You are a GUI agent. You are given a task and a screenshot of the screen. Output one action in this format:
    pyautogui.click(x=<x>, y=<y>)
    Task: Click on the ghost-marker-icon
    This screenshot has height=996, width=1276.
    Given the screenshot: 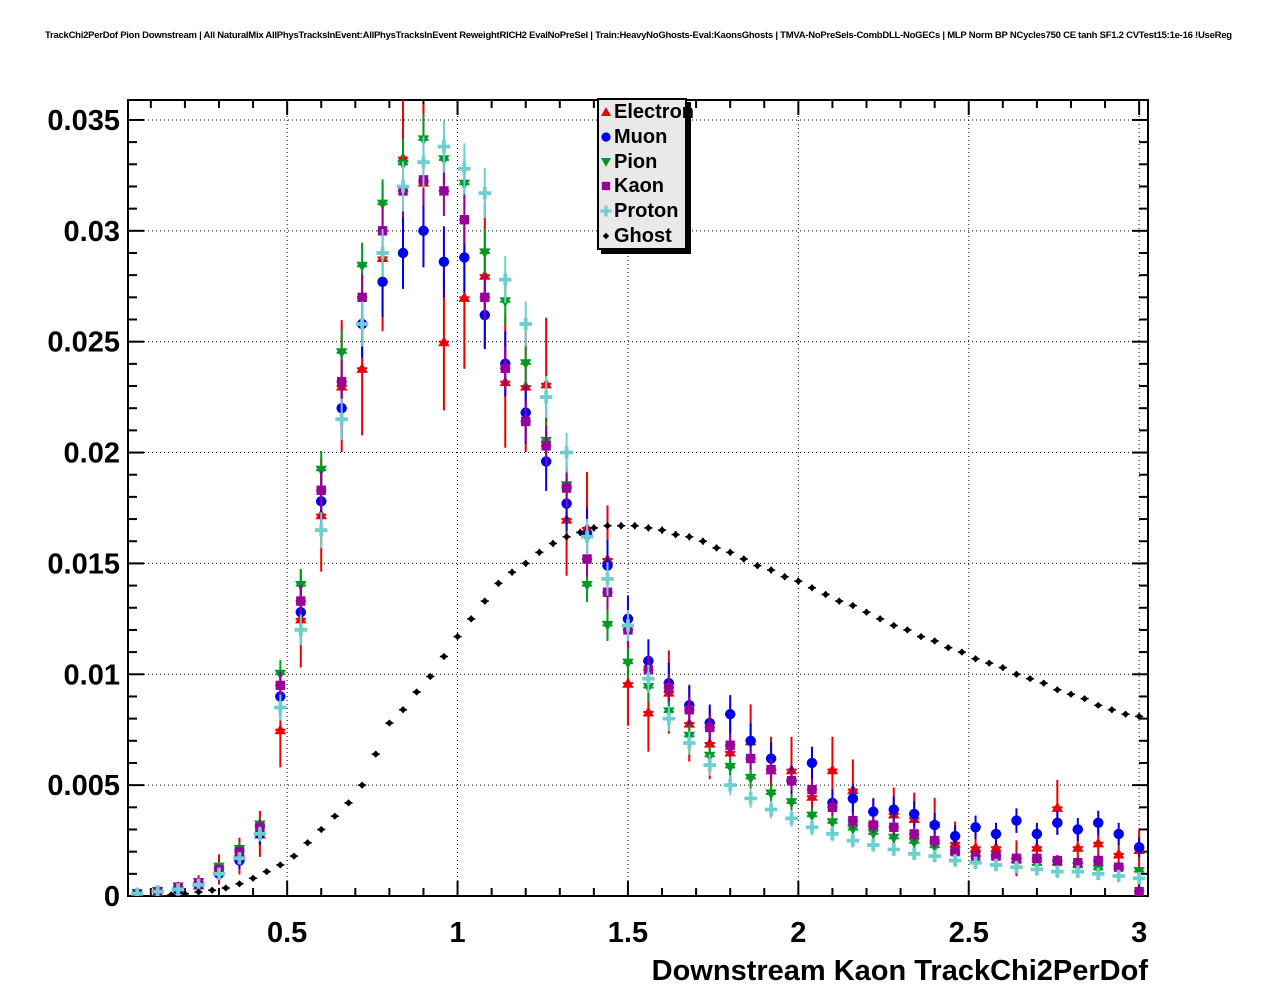 What is the action you would take?
    pyautogui.click(x=606, y=235)
    